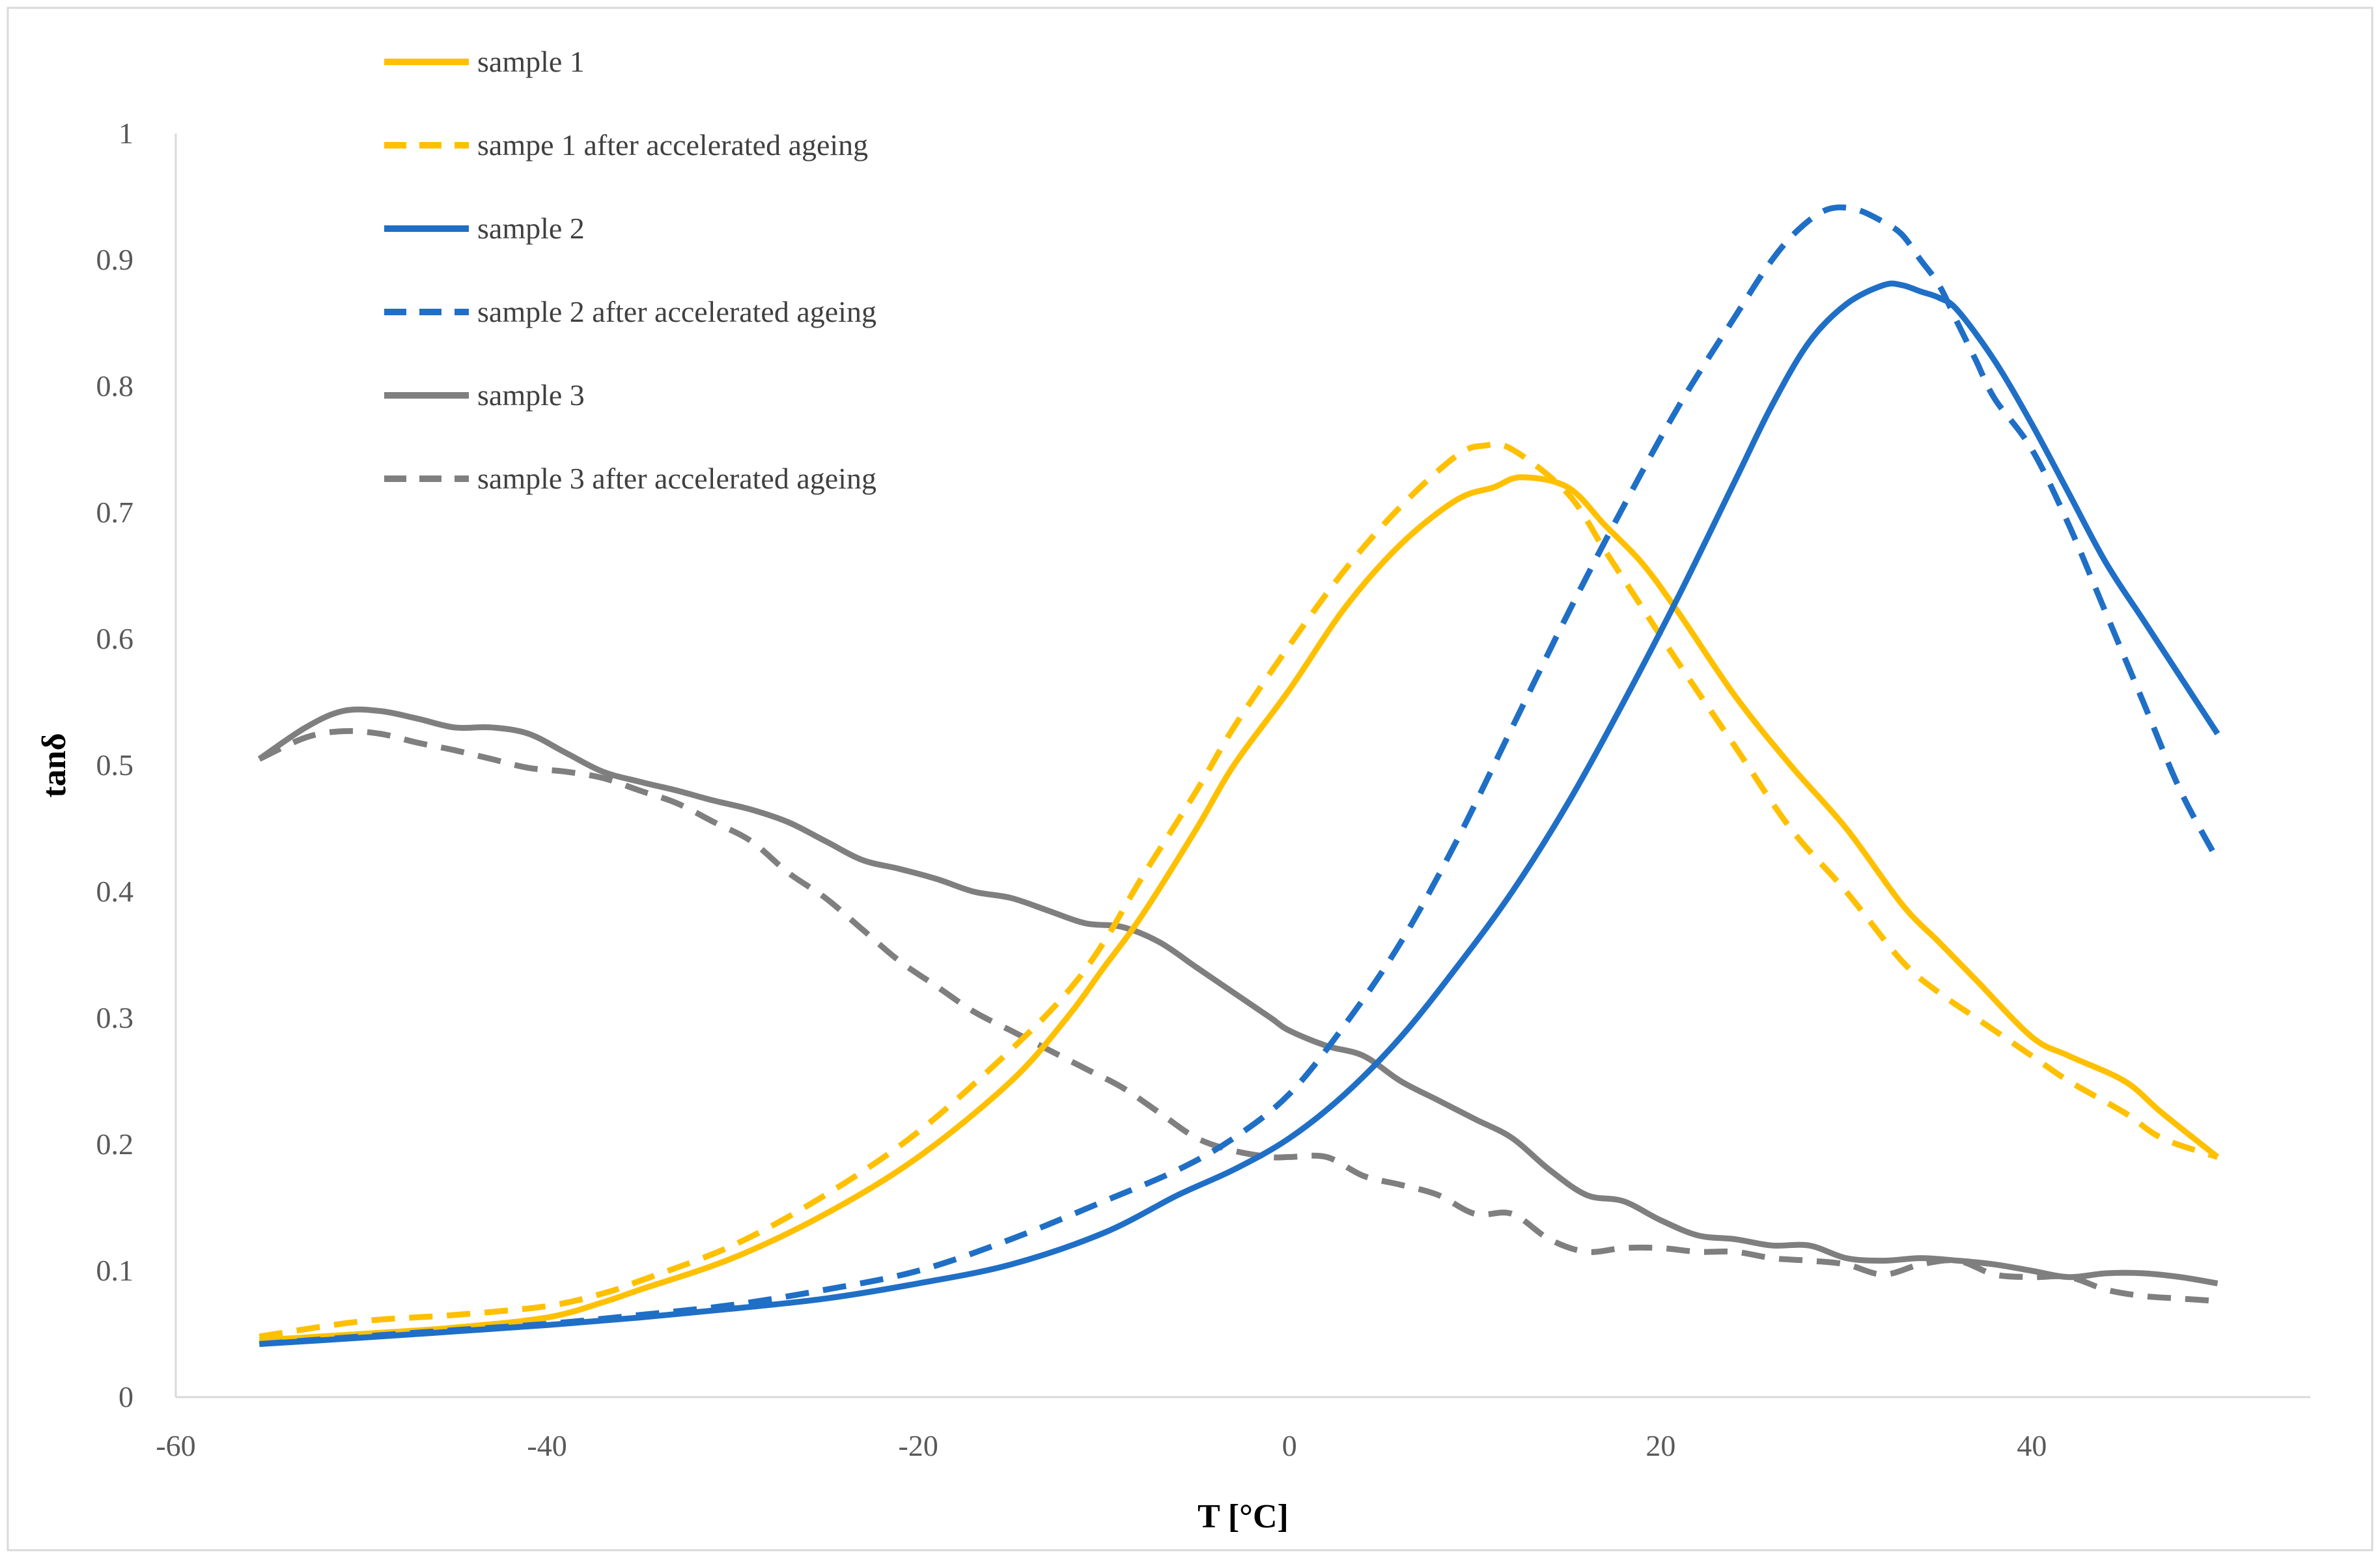 The width and height of the screenshot is (2380, 1558). What do you see at coordinates (1290, 1445) in the screenshot?
I see `x-tick-label: 0` at bounding box center [1290, 1445].